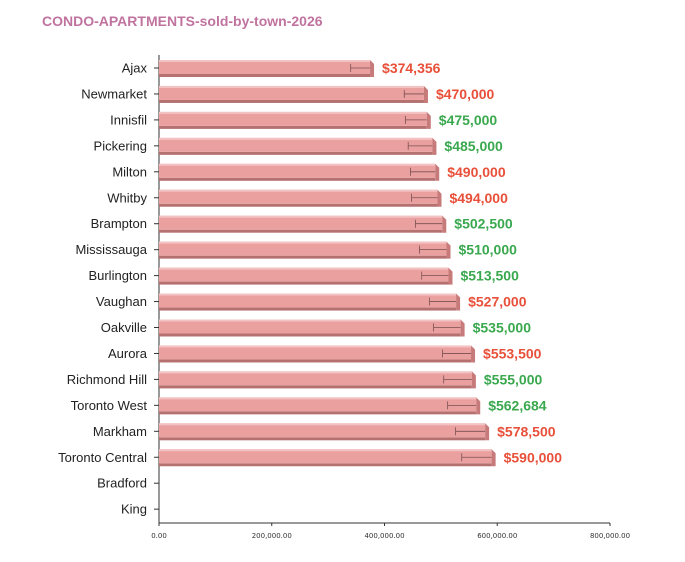  I want to click on category-label: Aurora, so click(128, 353).